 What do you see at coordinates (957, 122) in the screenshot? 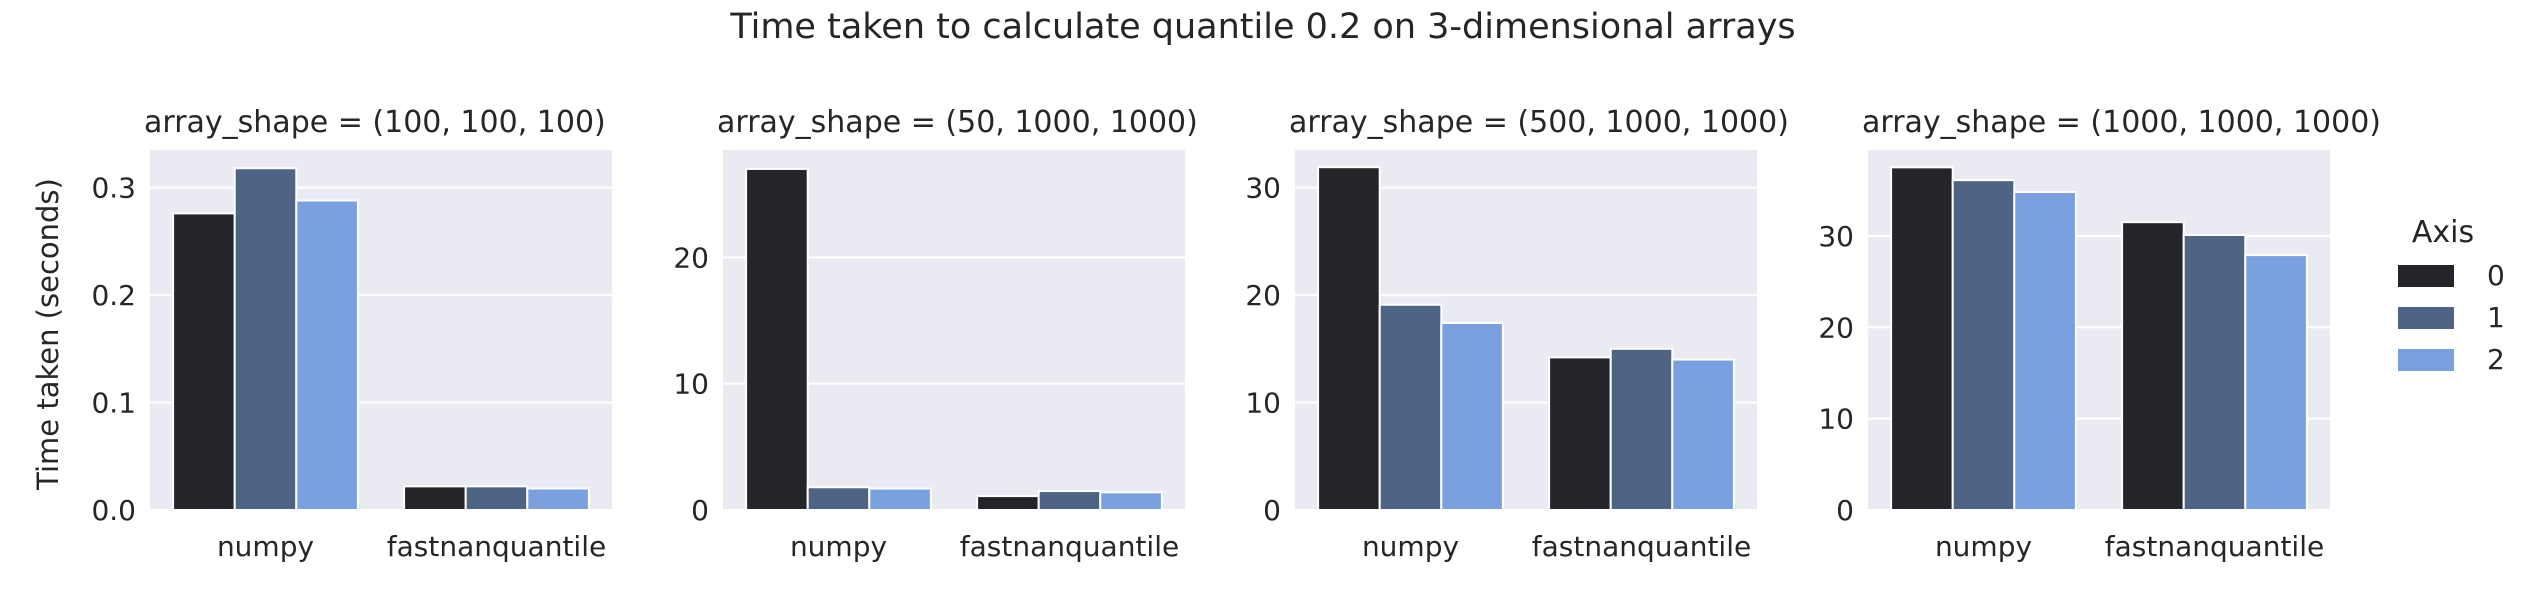
I see `subplot-title: array_shape = (50, 1000, 1000)` at bounding box center [957, 122].